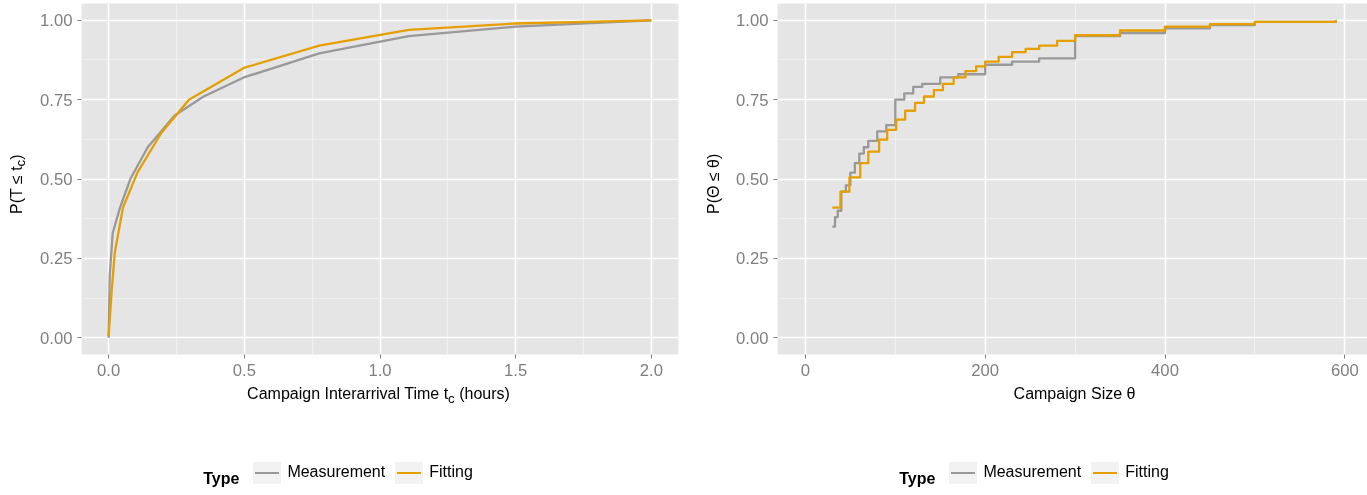 The height and width of the screenshot is (495, 1367). What do you see at coordinates (380, 370) in the screenshot?
I see `x-tick-label: 1.0` at bounding box center [380, 370].